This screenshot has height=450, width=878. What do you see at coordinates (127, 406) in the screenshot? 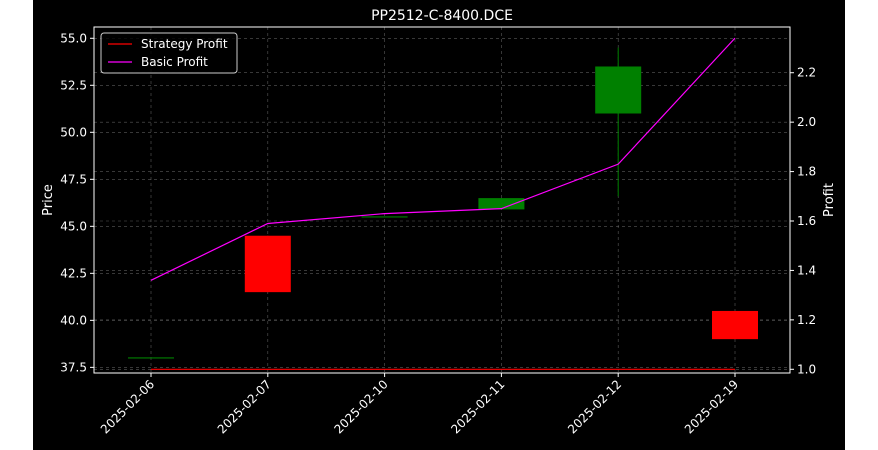
I see `x-tick-label: 2025-02-06` at bounding box center [127, 406].